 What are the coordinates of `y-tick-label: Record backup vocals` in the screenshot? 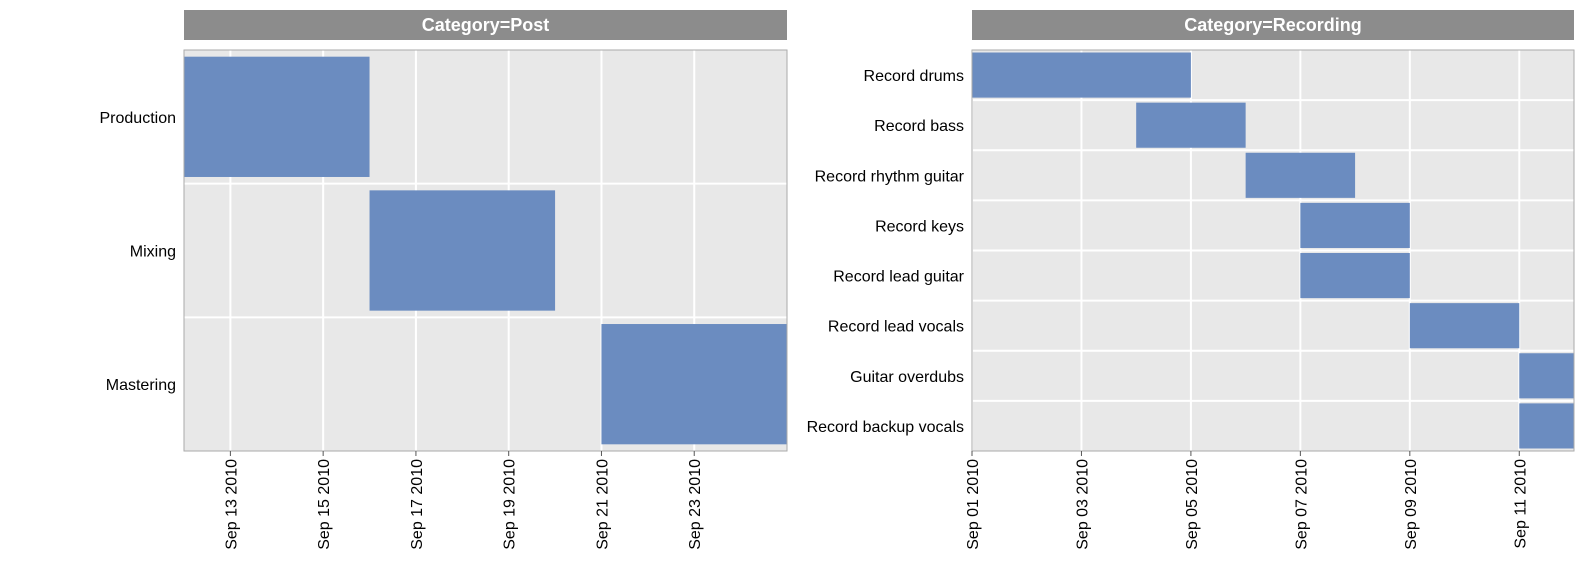 It's located at (885, 427).